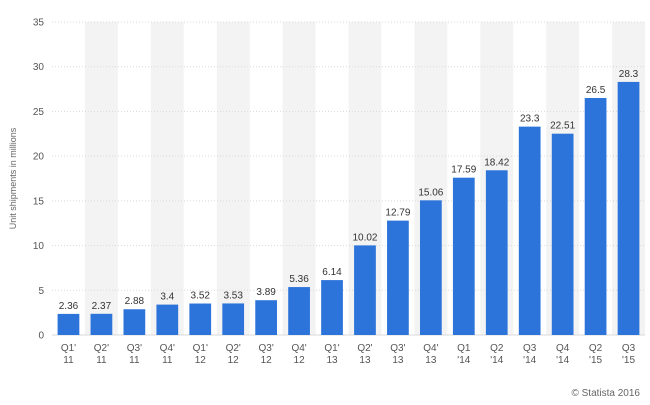 The image size is (650, 405). Describe the element at coordinates (530, 119) in the screenshot. I see `data-label: 23.3` at that location.